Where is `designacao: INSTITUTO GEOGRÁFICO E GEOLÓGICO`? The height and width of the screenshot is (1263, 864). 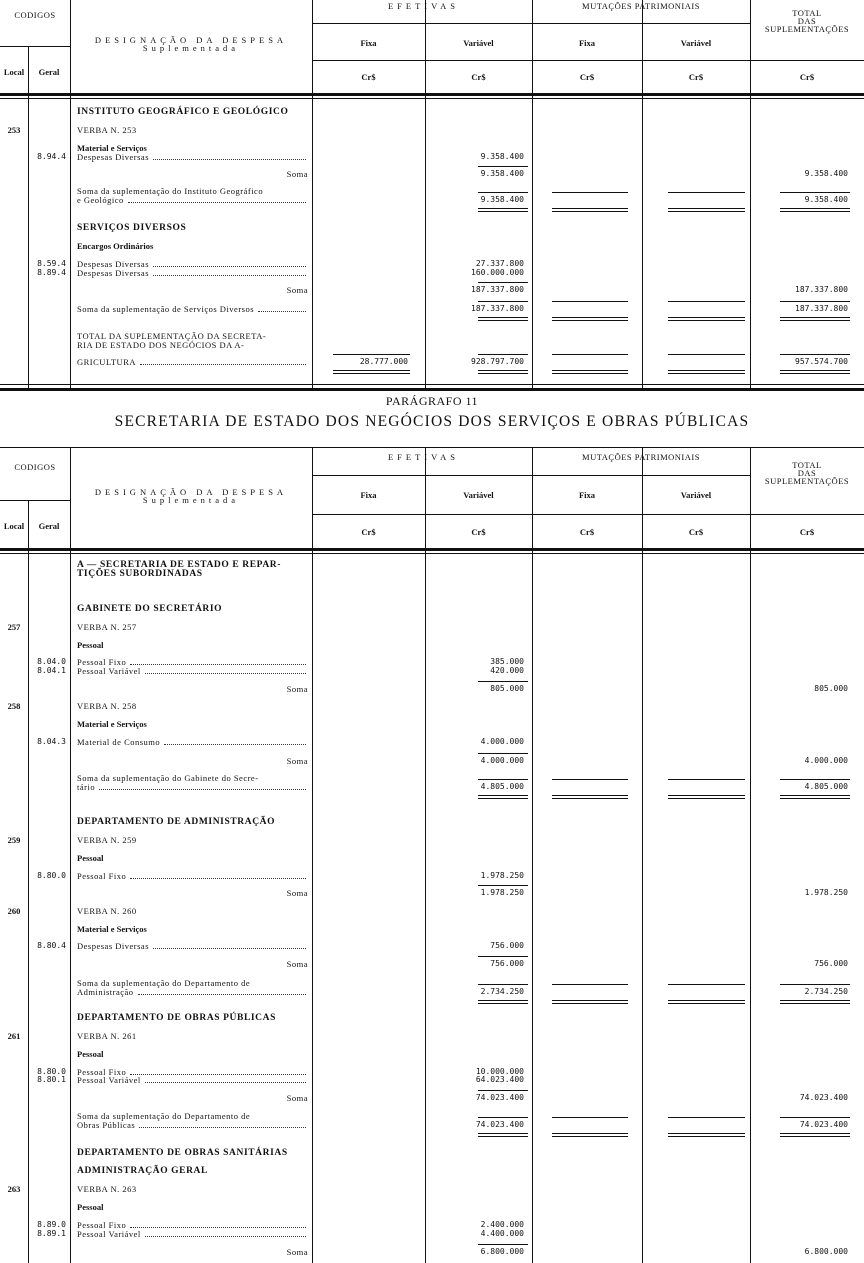
designacao: INSTITUTO GEOGRÁFICO E GEOLÓGICO is located at coordinates (183, 112).